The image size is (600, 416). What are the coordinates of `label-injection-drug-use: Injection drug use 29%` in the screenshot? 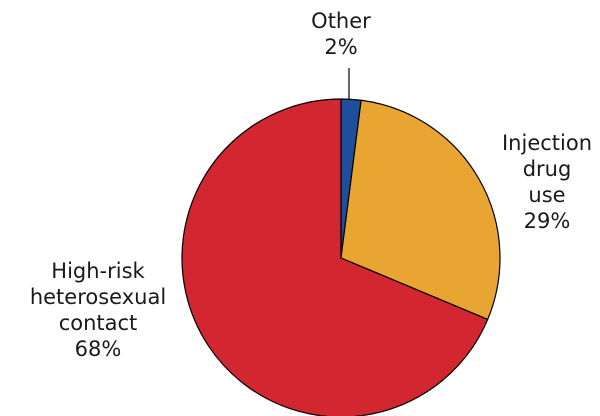 It's located at (547, 182).